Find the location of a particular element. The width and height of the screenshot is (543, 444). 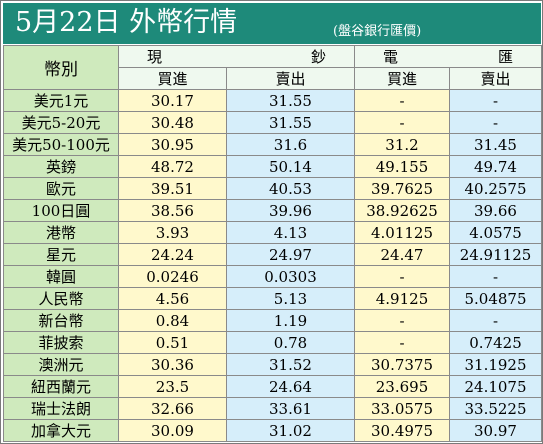

table-row: 港幣 3.93 4.13 4.01125 4.0575 is located at coordinates (272, 232).